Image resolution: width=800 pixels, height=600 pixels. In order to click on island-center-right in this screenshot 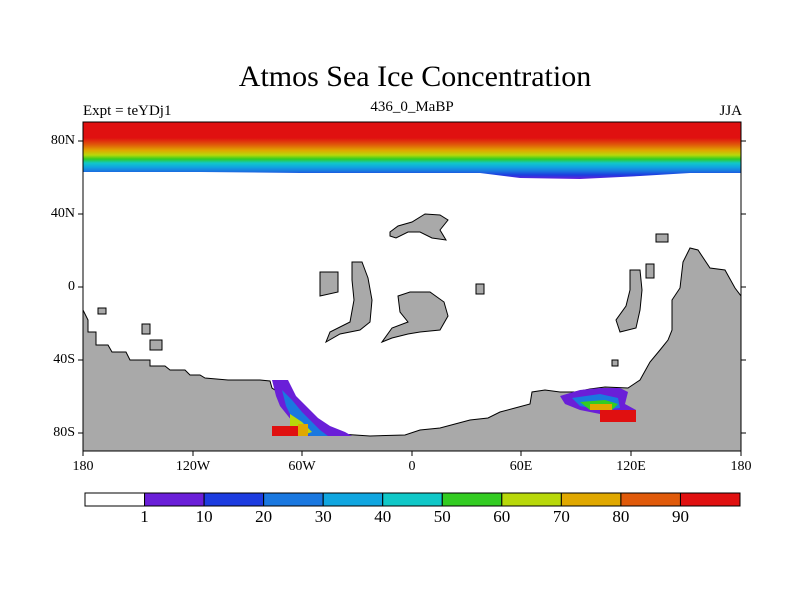, I will do `click(414, 317)`.